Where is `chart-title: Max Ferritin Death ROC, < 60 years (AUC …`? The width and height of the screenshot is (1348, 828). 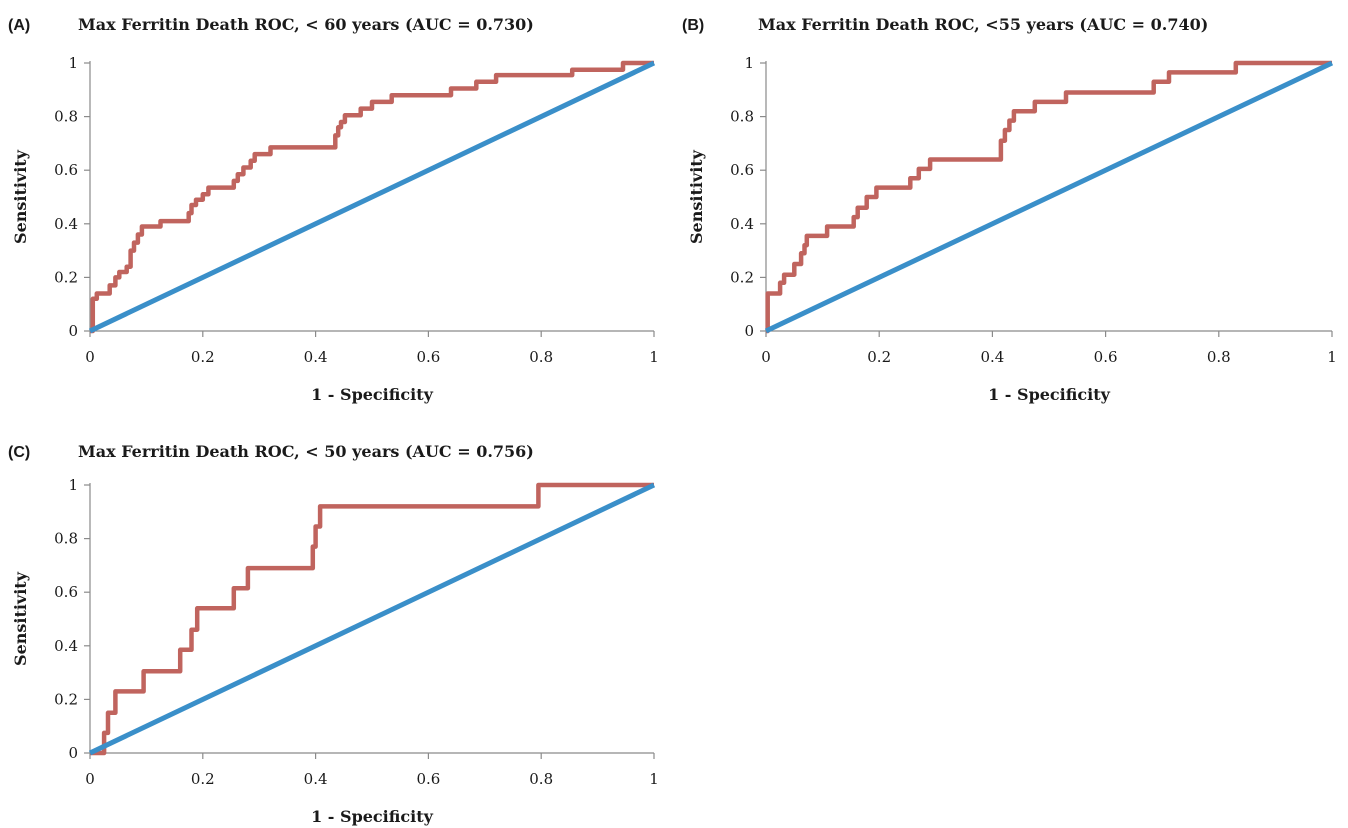 chart-title: Max Ferritin Death ROC, < 60 years (AUC … is located at coordinates (306, 24).